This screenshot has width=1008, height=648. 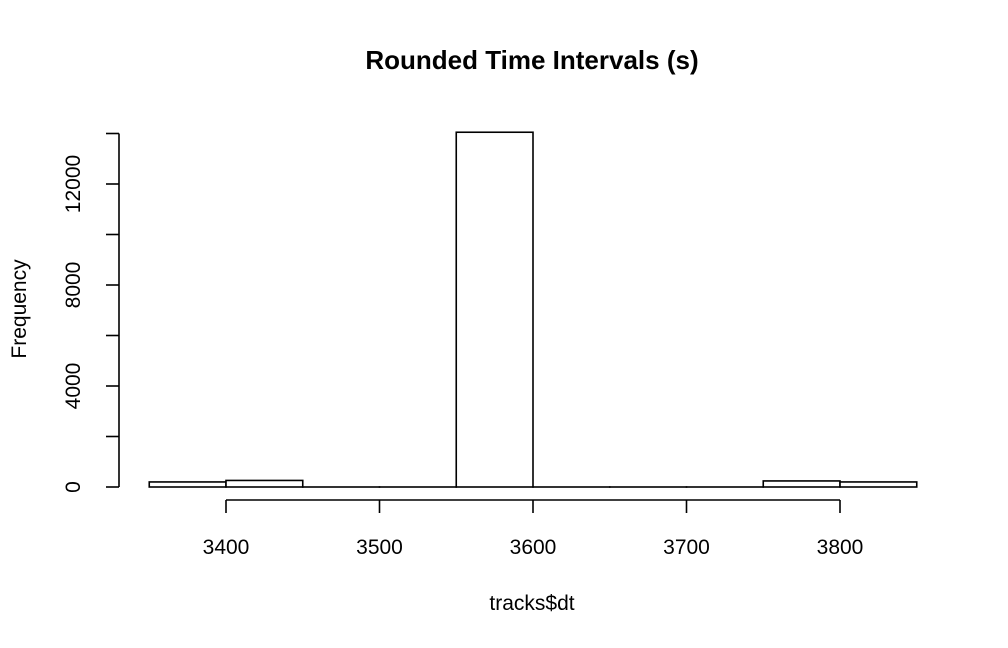 What do you see at coordinates (533, 529) in the screenshot?
I see `x-axis: 3400 3500 3600 3700 3800` at bounding box center [533, 529].